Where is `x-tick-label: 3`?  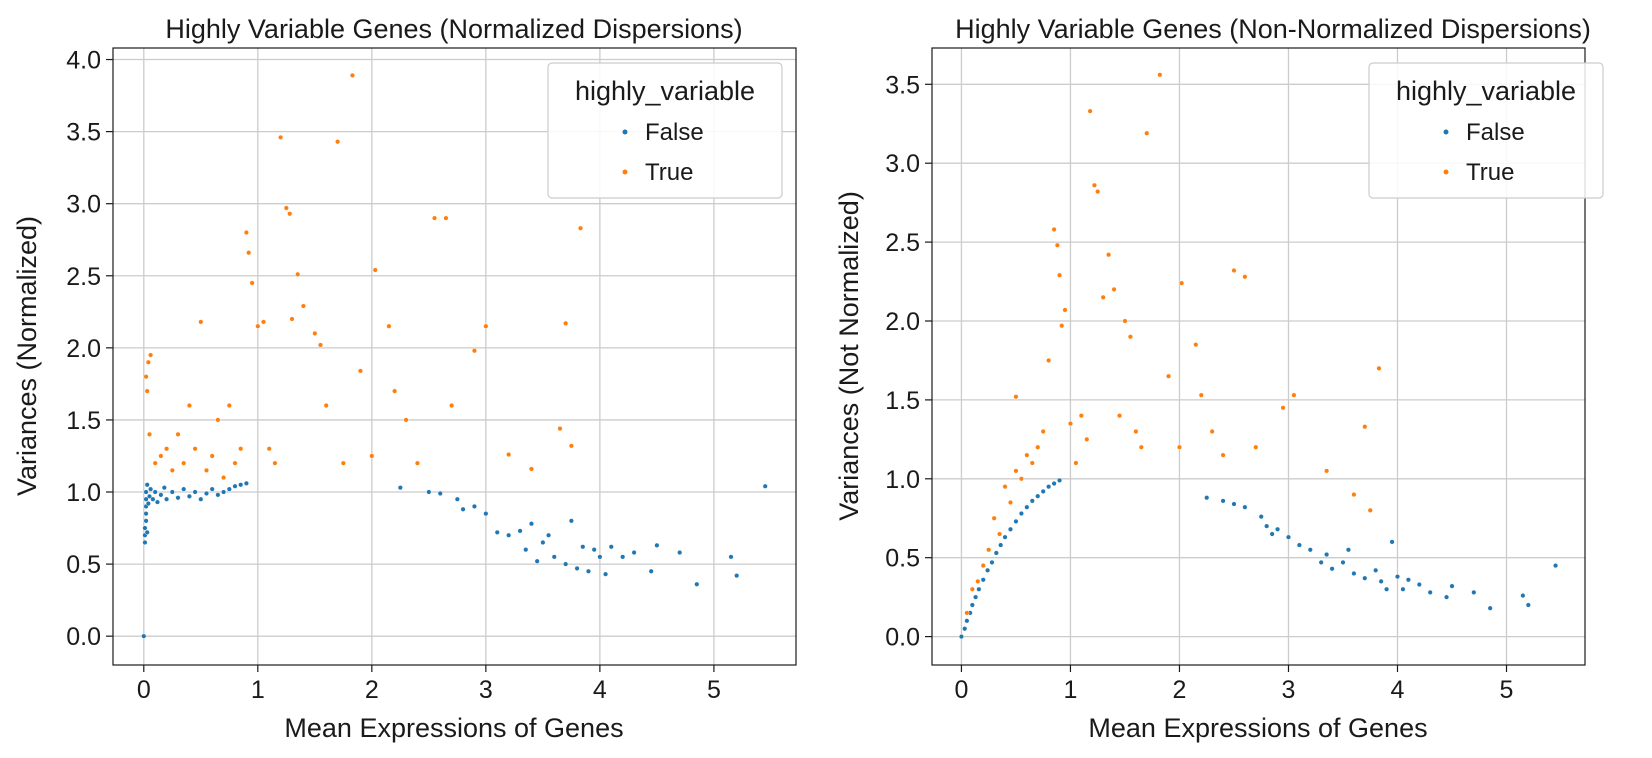 x-tick-label: 3 is located at coordinates (1289, 690).